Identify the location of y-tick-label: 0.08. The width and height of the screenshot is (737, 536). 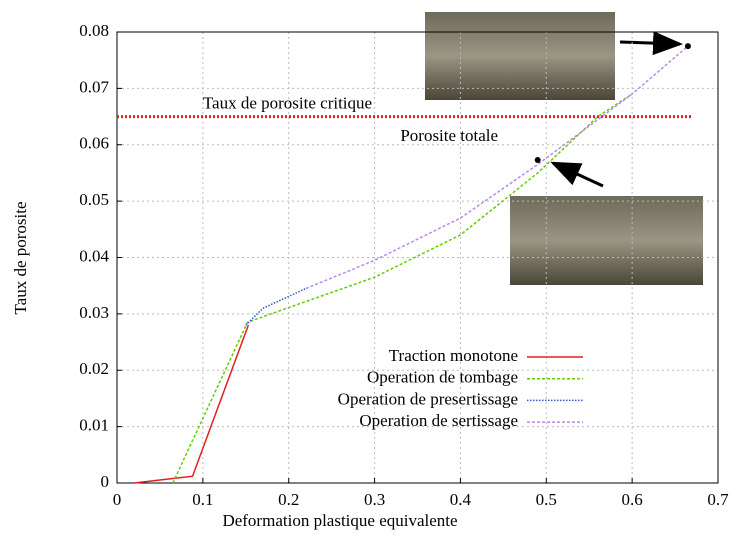
(94, 30).